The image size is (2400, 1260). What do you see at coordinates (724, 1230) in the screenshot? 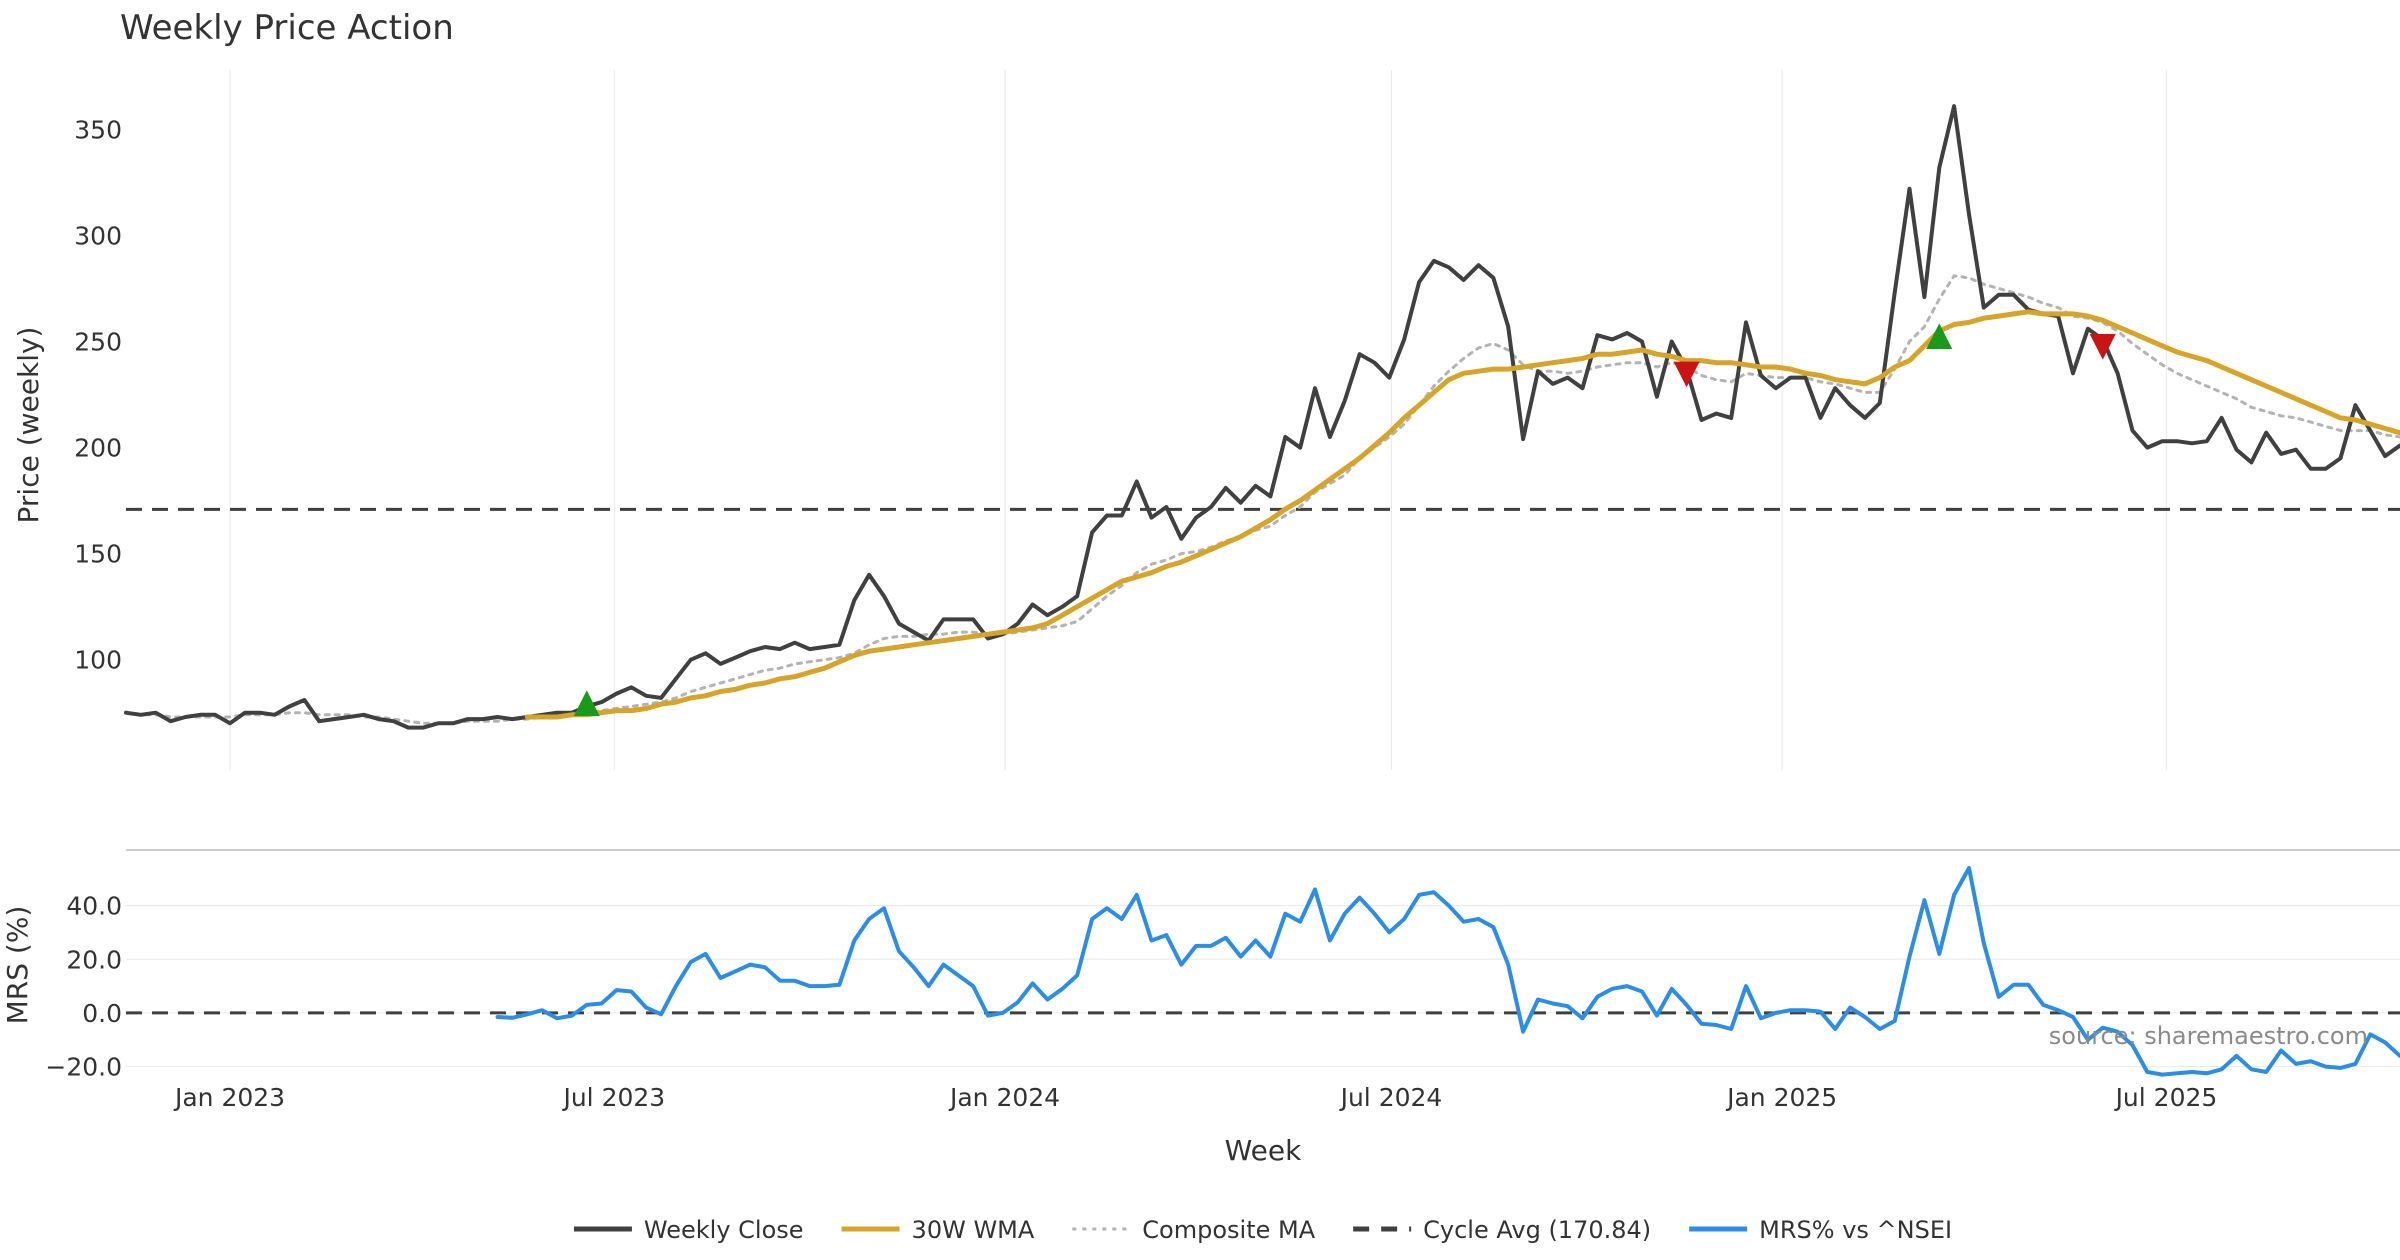
I see `weekly-close-legend-label: Weekly Close` at bounding box center [724, 1230].